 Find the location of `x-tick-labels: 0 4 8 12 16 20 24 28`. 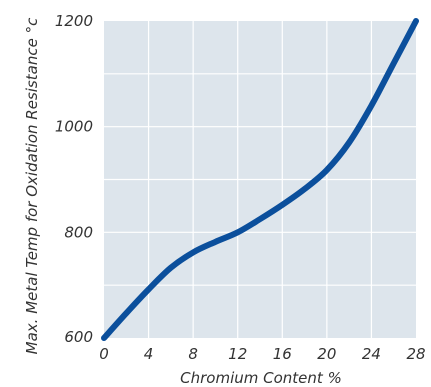

x-tick-labels: 0 4 8 12 16 20 24 28 is located at coordinates (262, 354).